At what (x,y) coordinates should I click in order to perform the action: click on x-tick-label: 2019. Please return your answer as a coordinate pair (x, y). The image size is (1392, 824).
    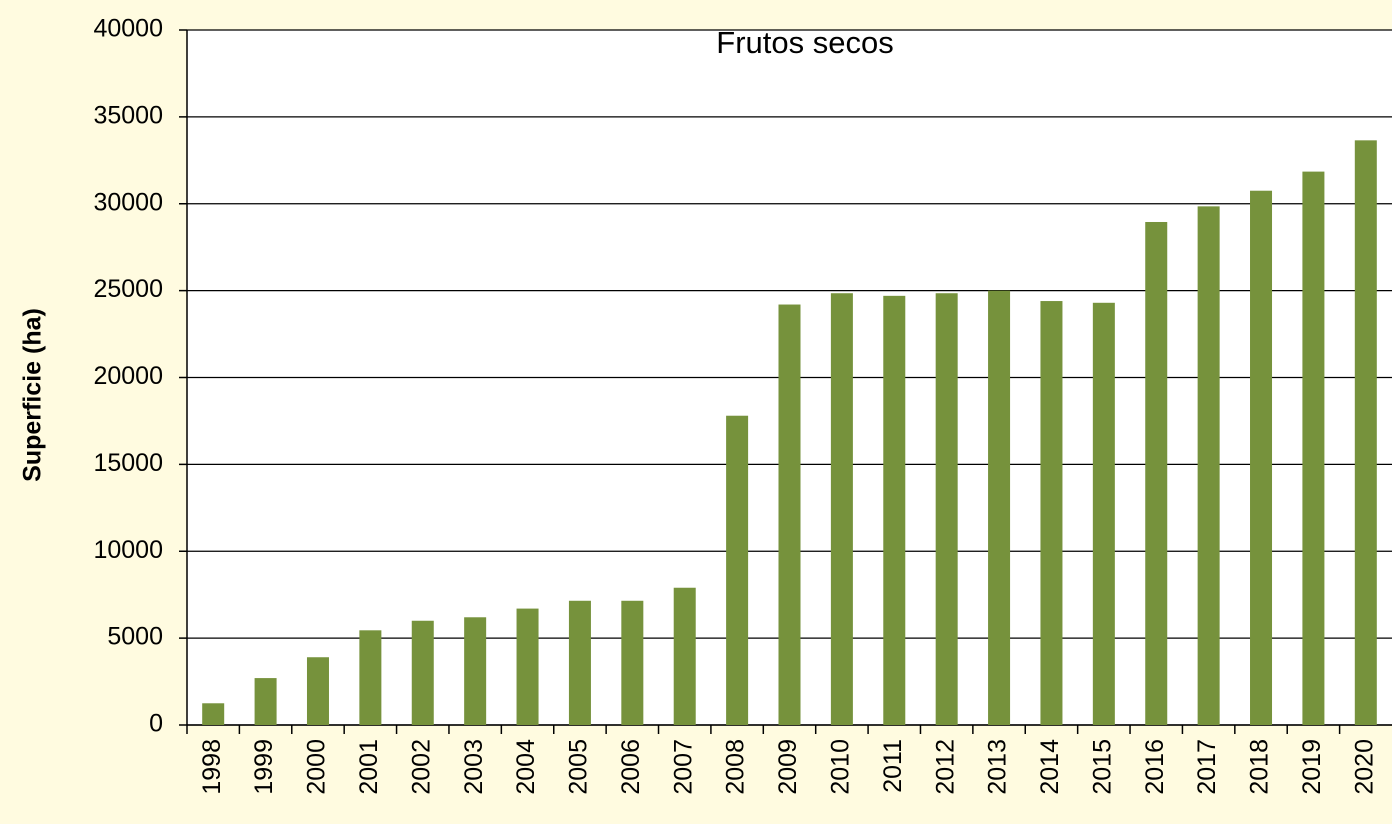
    Looking at the image, I should click on (1312, 767).